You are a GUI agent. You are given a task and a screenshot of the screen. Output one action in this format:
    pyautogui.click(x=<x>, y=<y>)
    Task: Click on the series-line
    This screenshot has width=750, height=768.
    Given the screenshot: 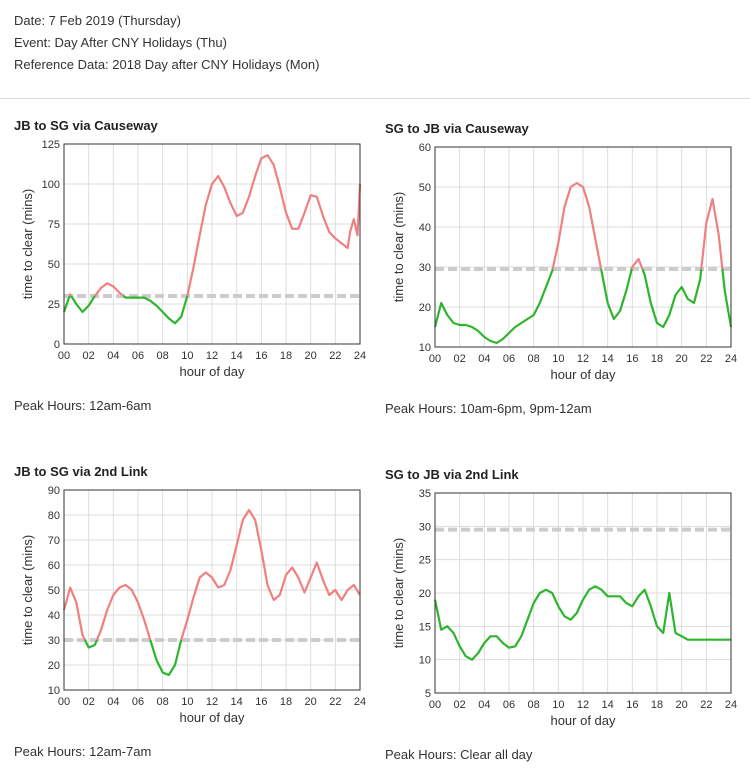 What is the action you would take?
    pyautogui.click(x=582, y=623)
    